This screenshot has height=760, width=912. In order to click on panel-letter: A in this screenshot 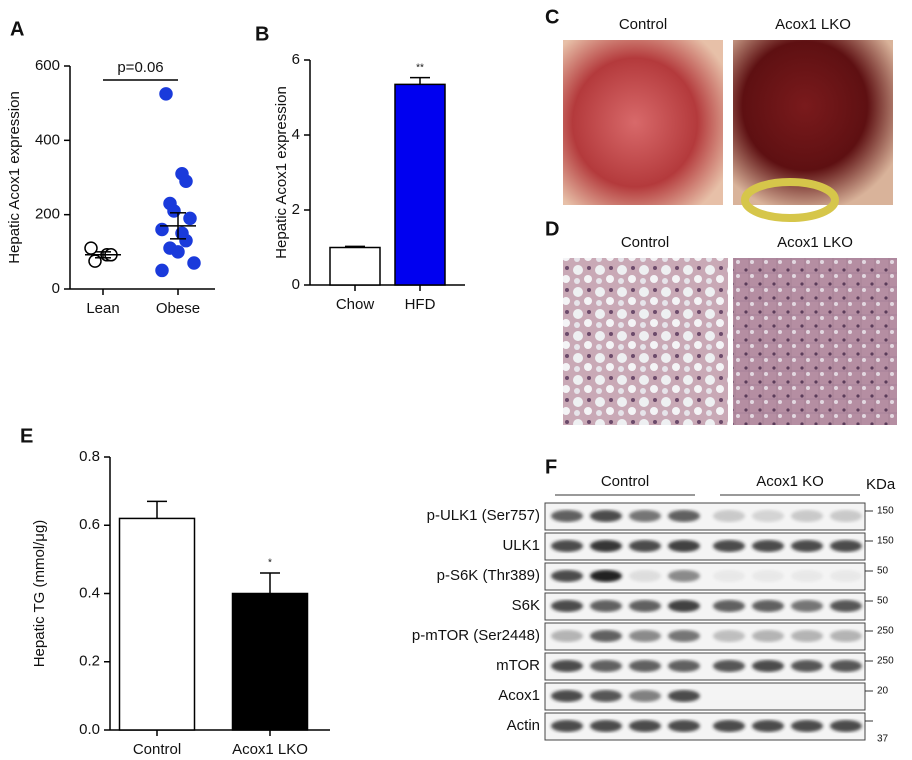, I will do `click(17, 29)`.